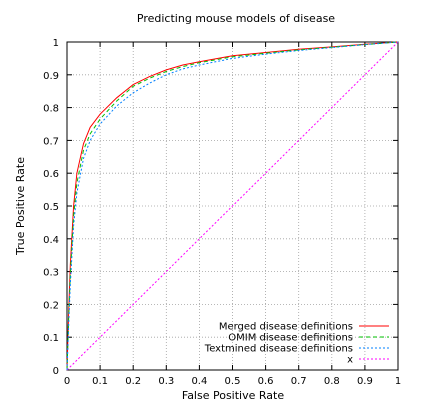  I want to click on x-tick-label: 0.2, so click(133, 381).